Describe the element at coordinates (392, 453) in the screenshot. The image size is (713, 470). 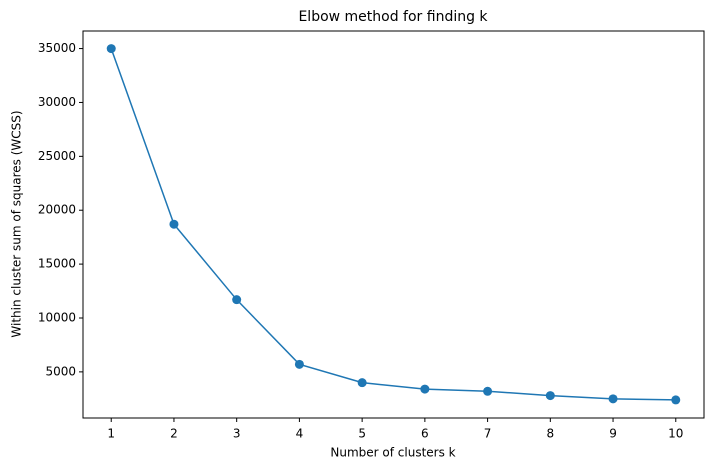
I see `x-axis-label: Number of clusters k` at that location.